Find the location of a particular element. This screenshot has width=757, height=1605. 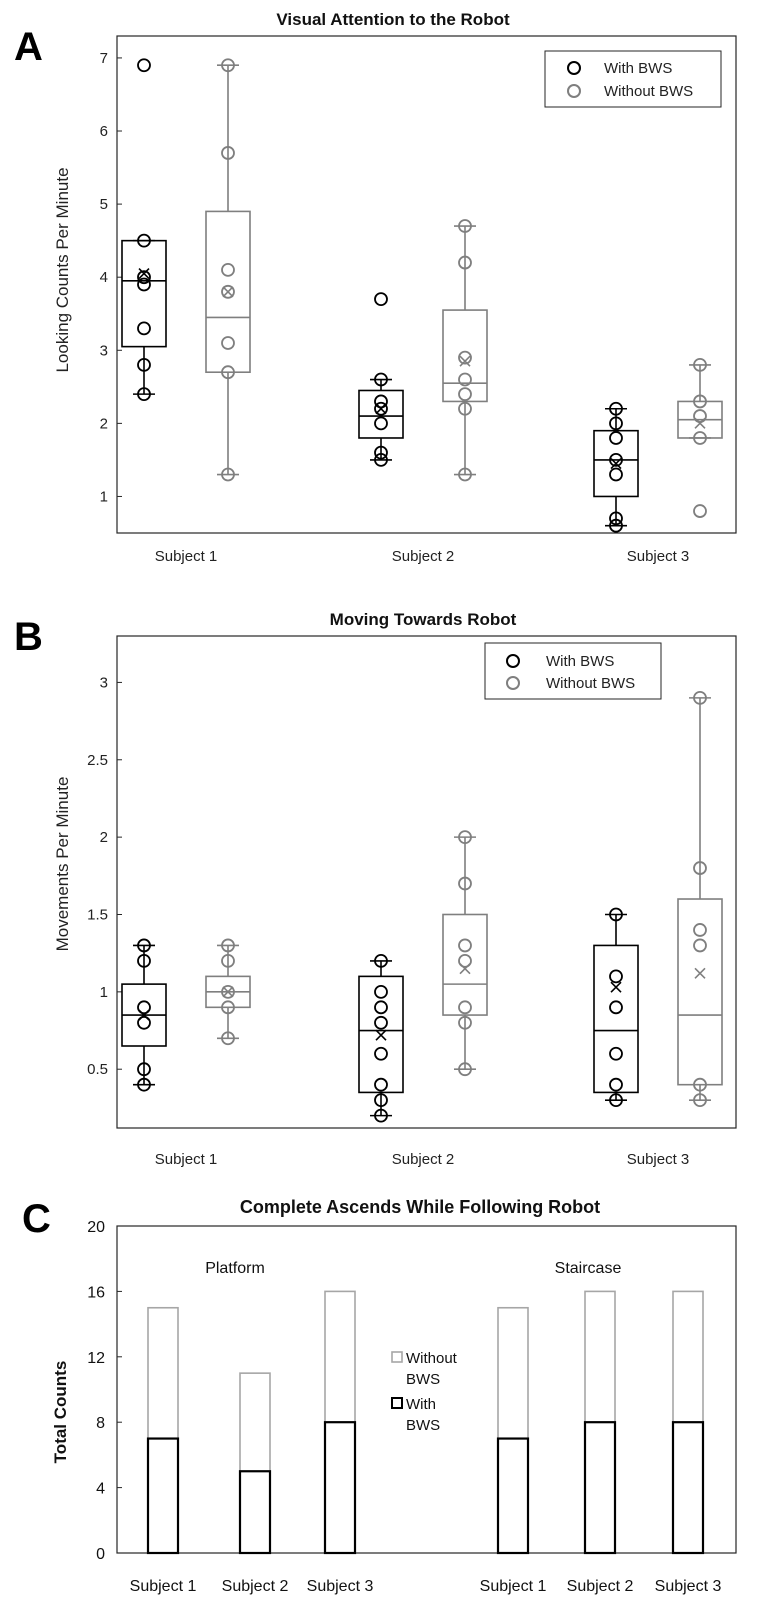

panel-b-legend: With BWS Without BWS is located at coordinates (573, 671).